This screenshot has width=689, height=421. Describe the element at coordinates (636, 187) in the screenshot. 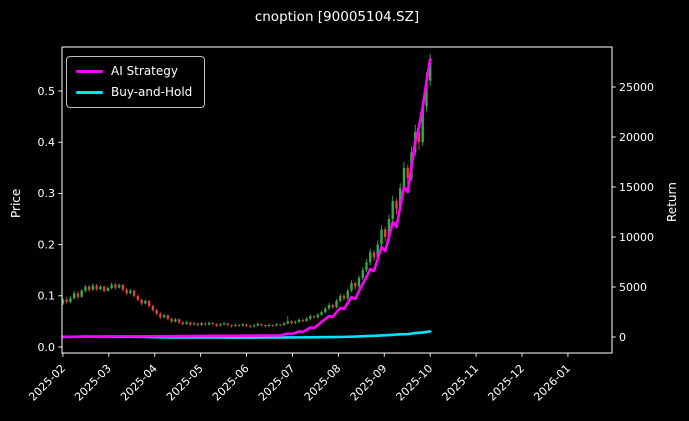

I see `return-tick-label: 15000` at that location.